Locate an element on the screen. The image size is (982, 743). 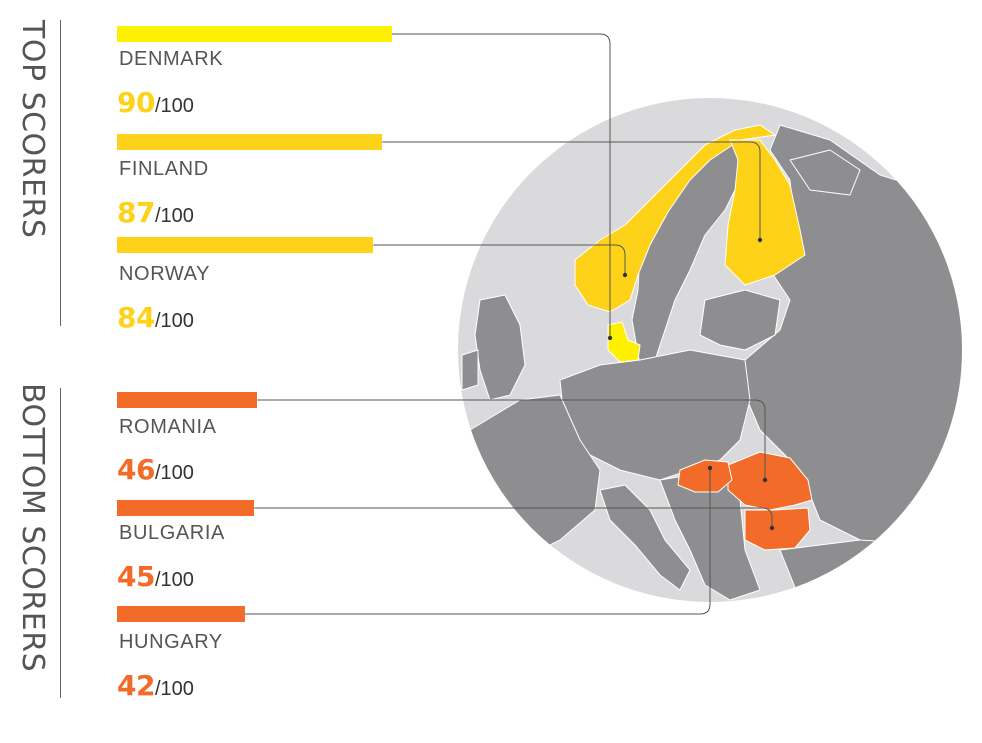
leader-line-finland is located at coordinates (571, 190).